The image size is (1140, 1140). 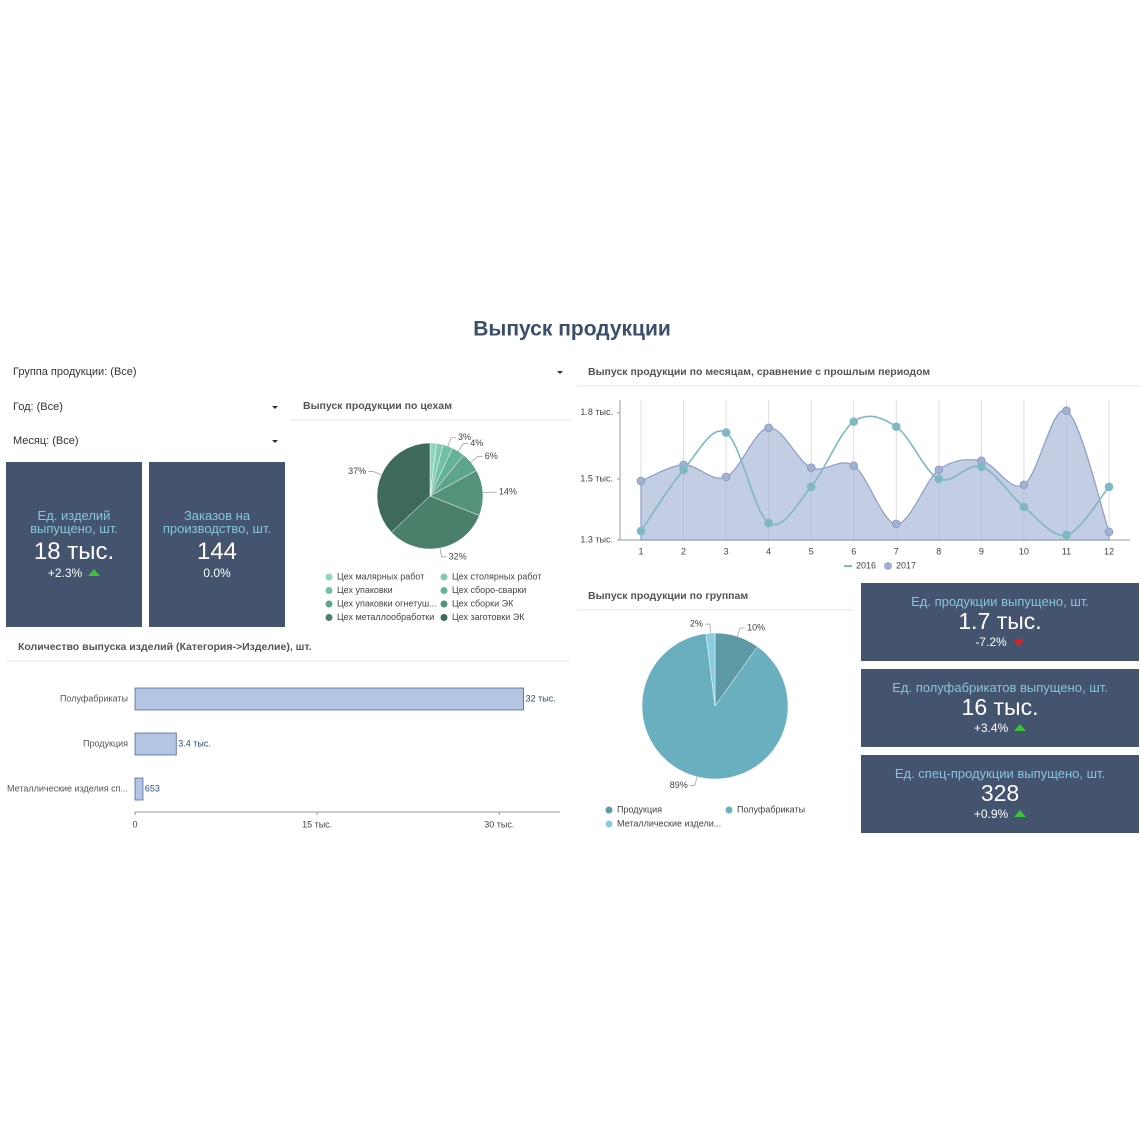 I want to click on x-tick-label: 15 тыс., so click(x=317, y=824).